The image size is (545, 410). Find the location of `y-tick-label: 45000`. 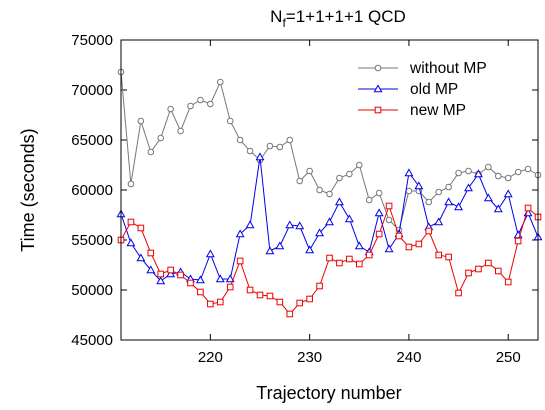

y-tick-label: 45000 is located at coordinates (92, 340).